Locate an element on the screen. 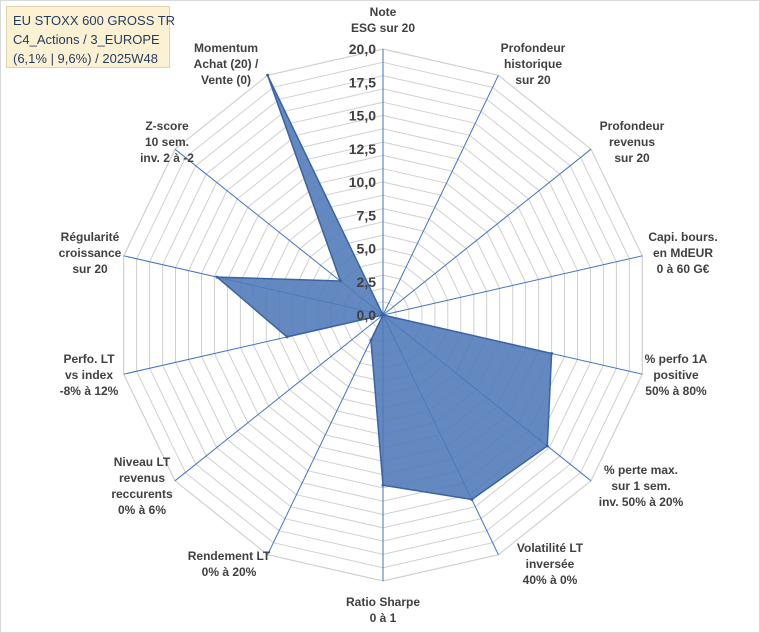 The width and height of the screenshot is (760, 633). axis-label-line: Achat (20) / is located at coordinates (226, 64).